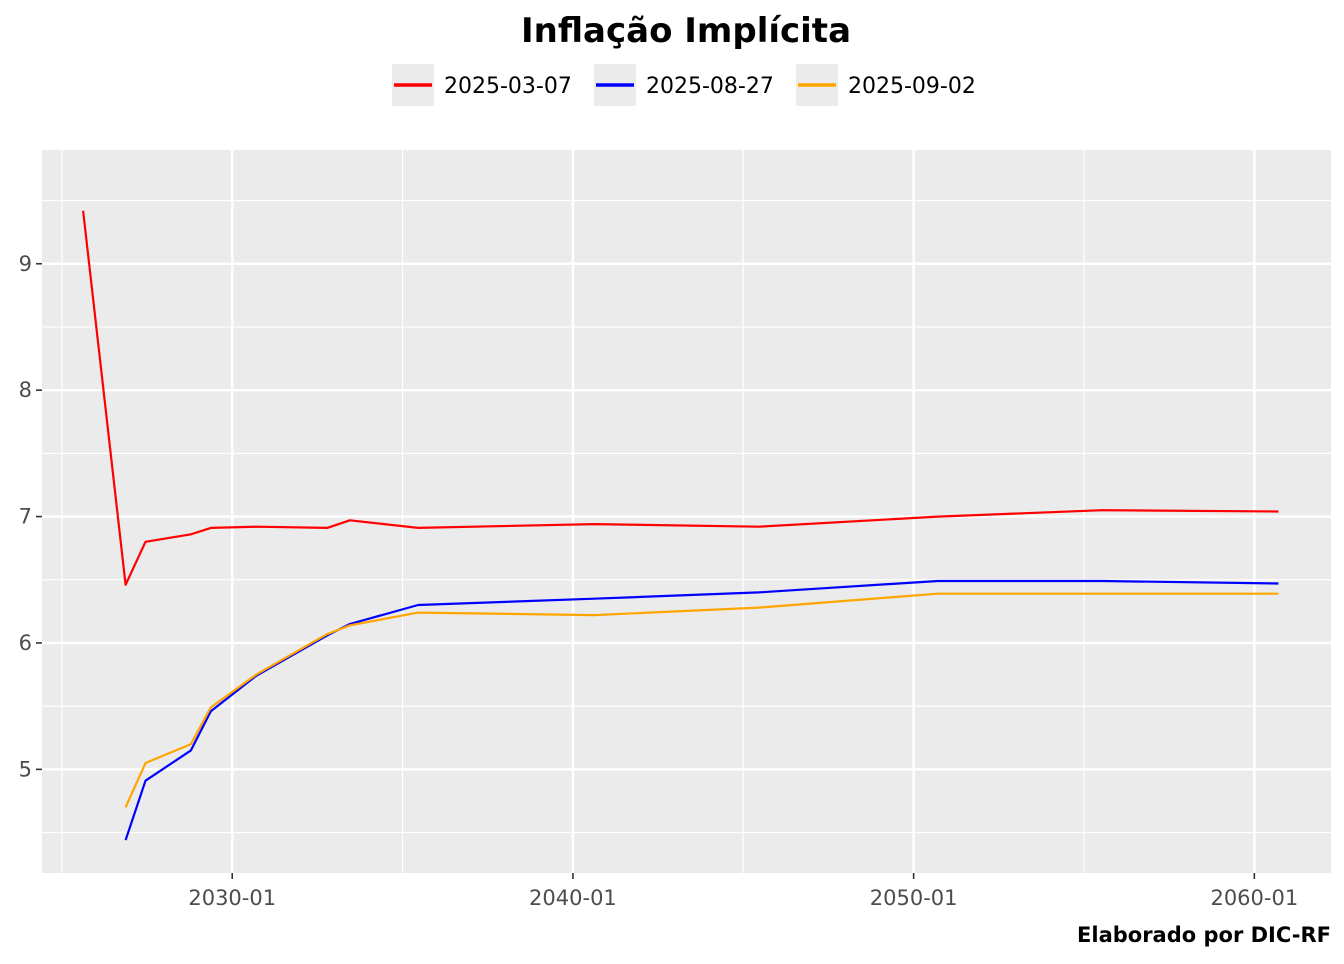  I want to click on x-tick-label: 2060-01, so click(1254, 898).